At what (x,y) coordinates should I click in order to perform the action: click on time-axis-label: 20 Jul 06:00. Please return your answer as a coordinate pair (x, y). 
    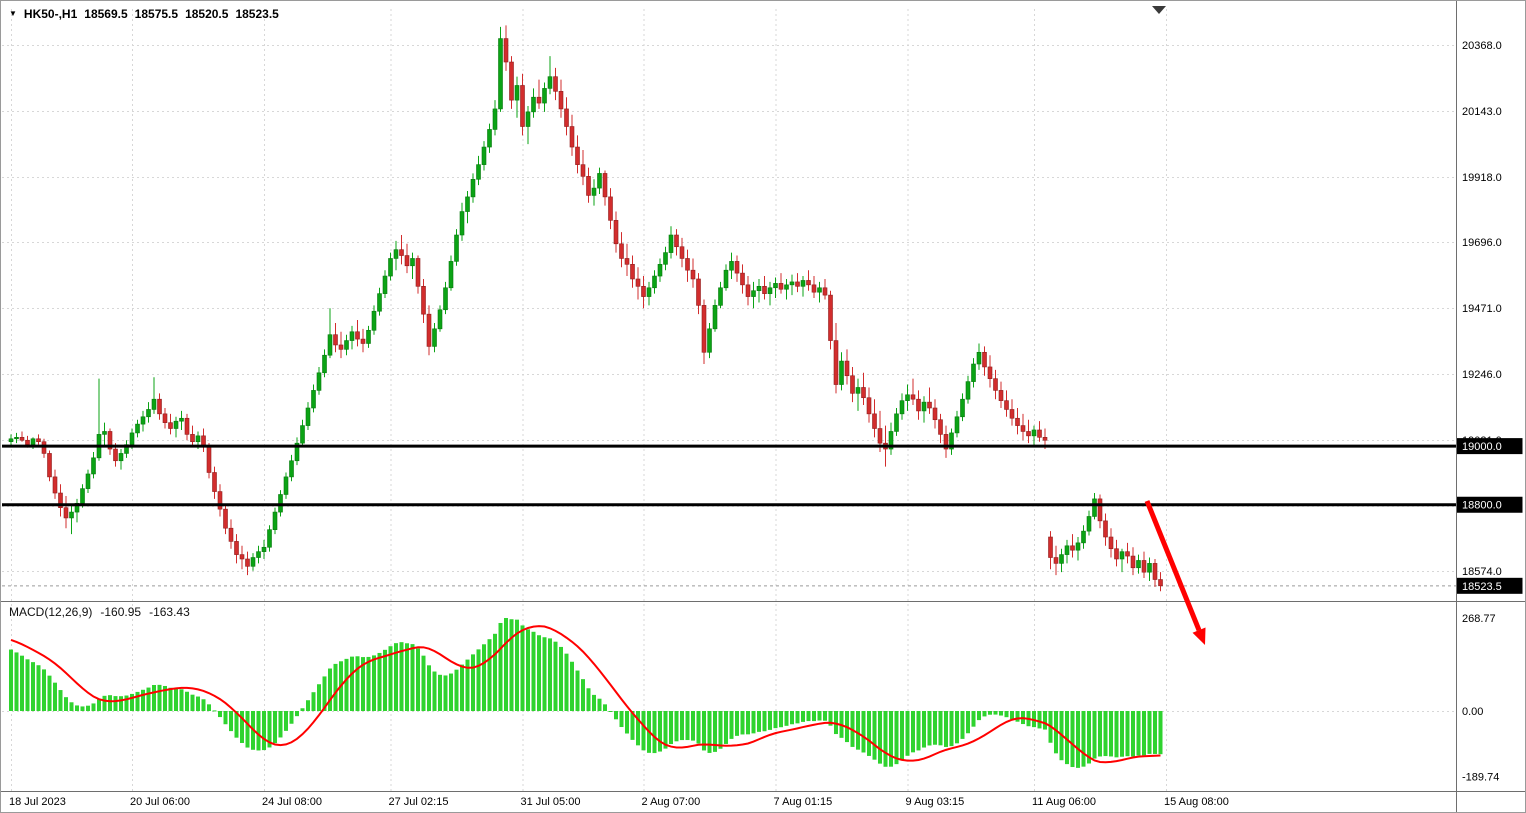
    Looking at the image, I should click on (160, 802).